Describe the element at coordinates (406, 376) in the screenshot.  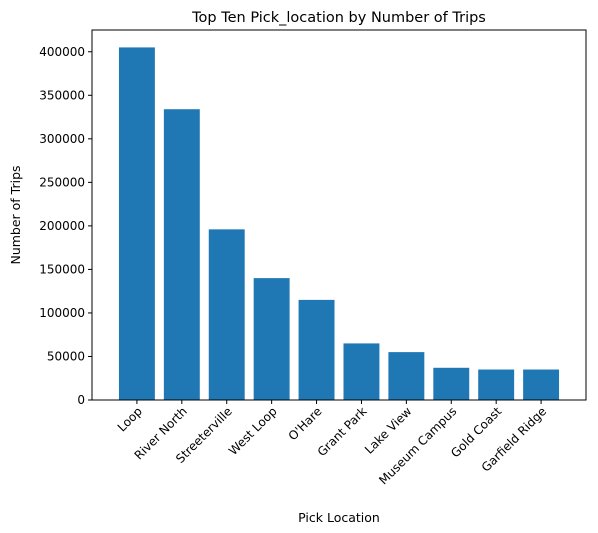
I see `bar-lake-view` at that location.